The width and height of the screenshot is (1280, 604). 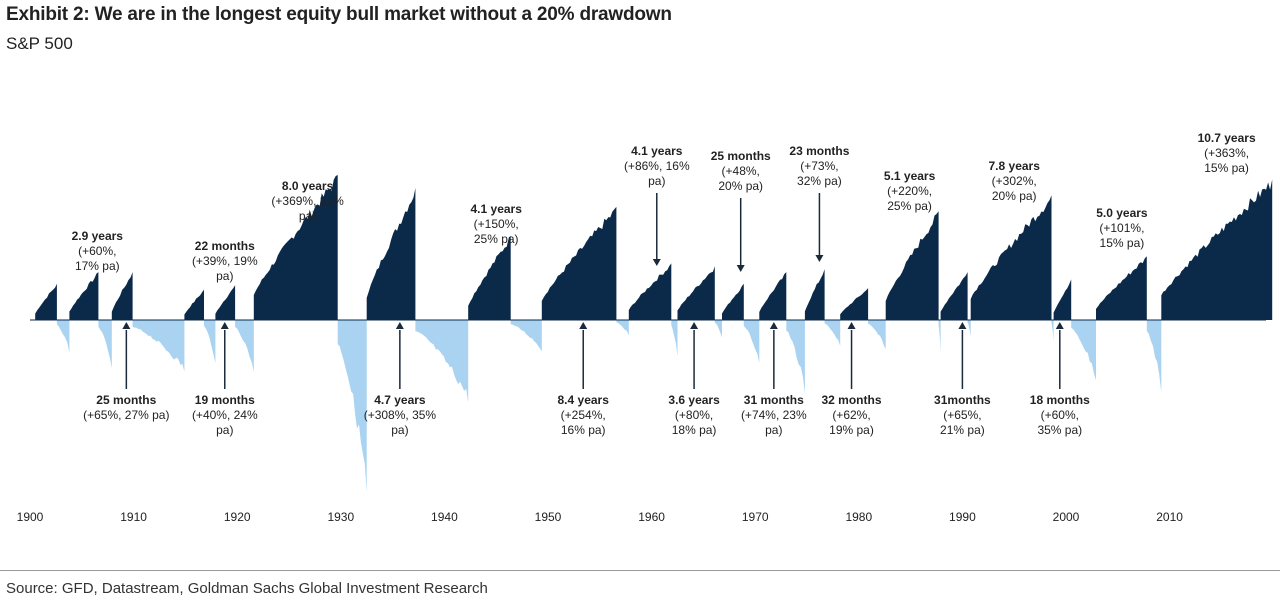 What do you see at coordinates (774, 415) in the screenshot?
I see `annotation-return: (+74%, 23%` at bounding box center [774, 415].